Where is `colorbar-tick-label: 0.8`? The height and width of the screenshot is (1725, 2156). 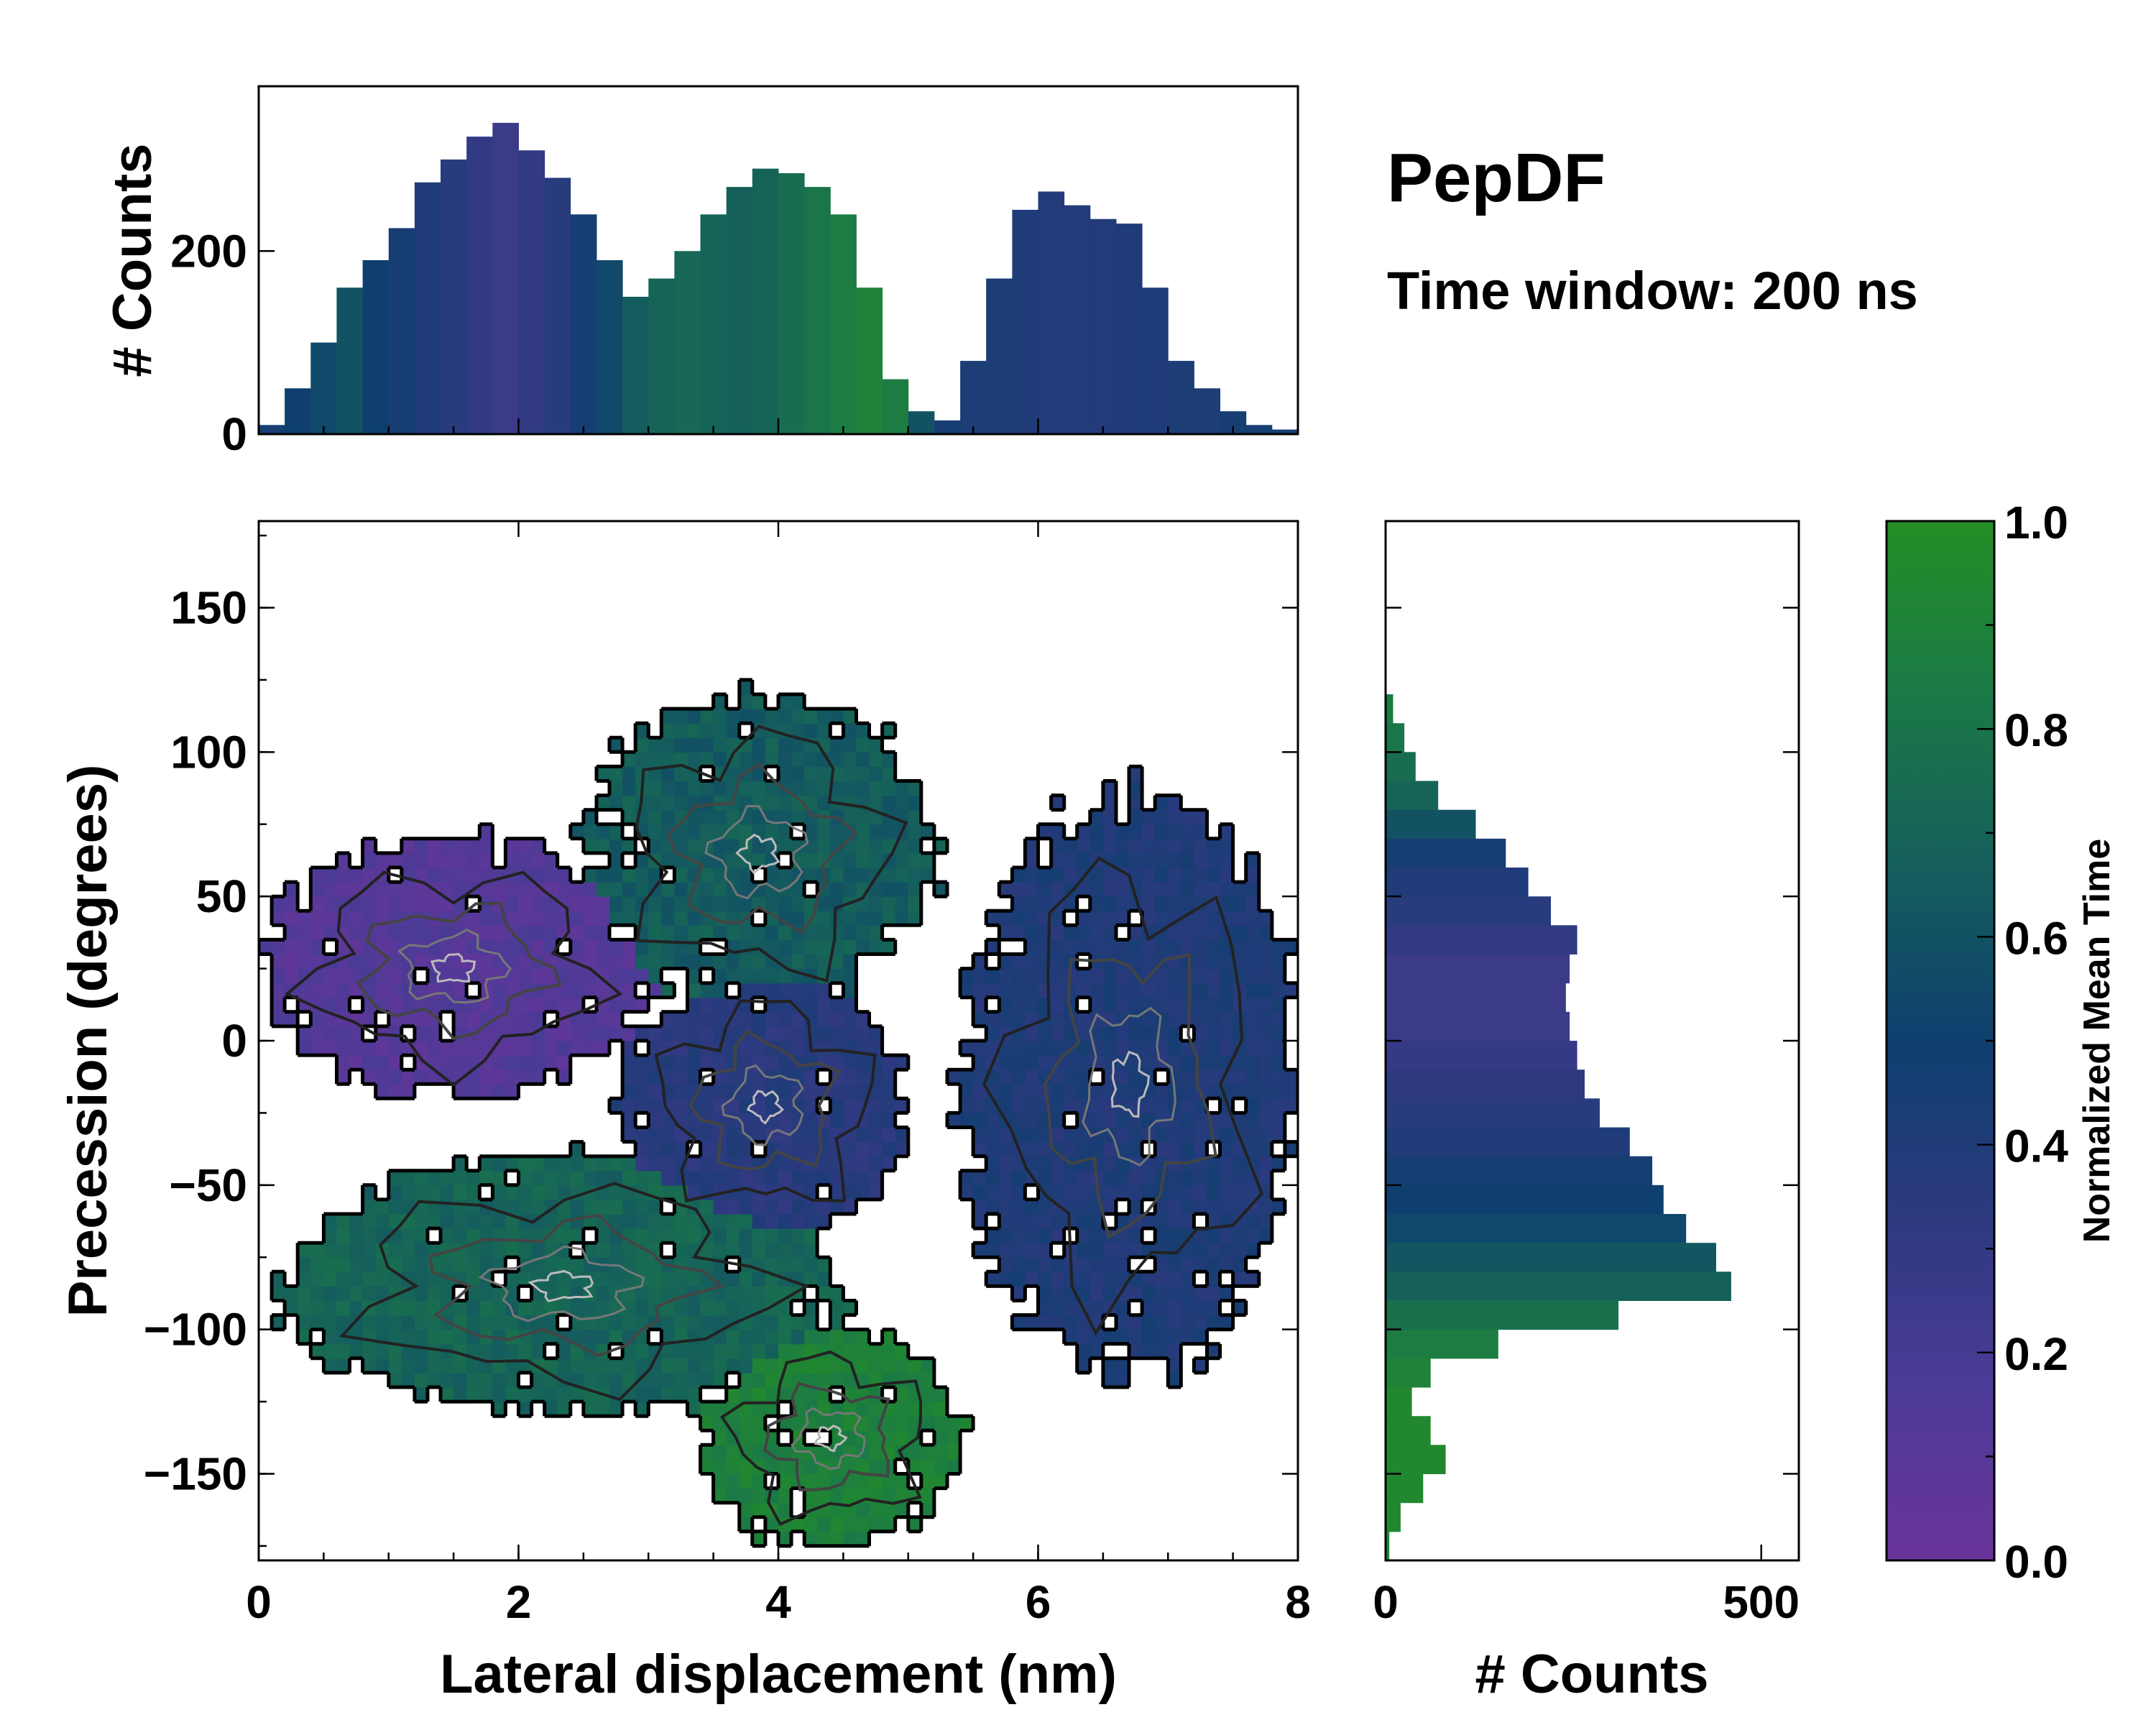 colorbar-tick-label: 0.8 is located at coordinates (2036, 730).